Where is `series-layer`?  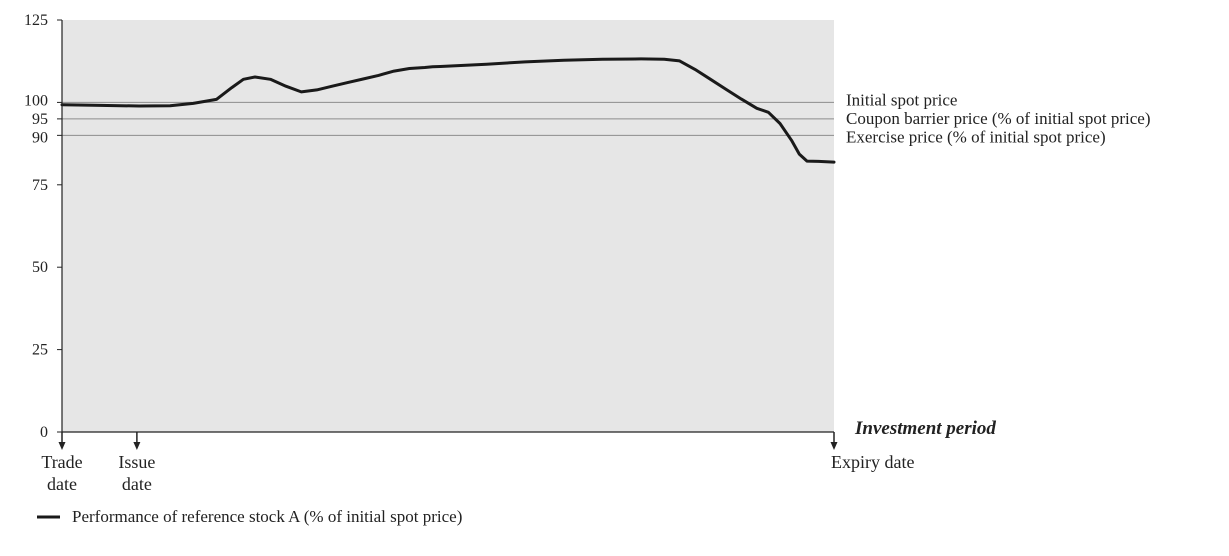 series-layer is located at coordinates (448, 110).